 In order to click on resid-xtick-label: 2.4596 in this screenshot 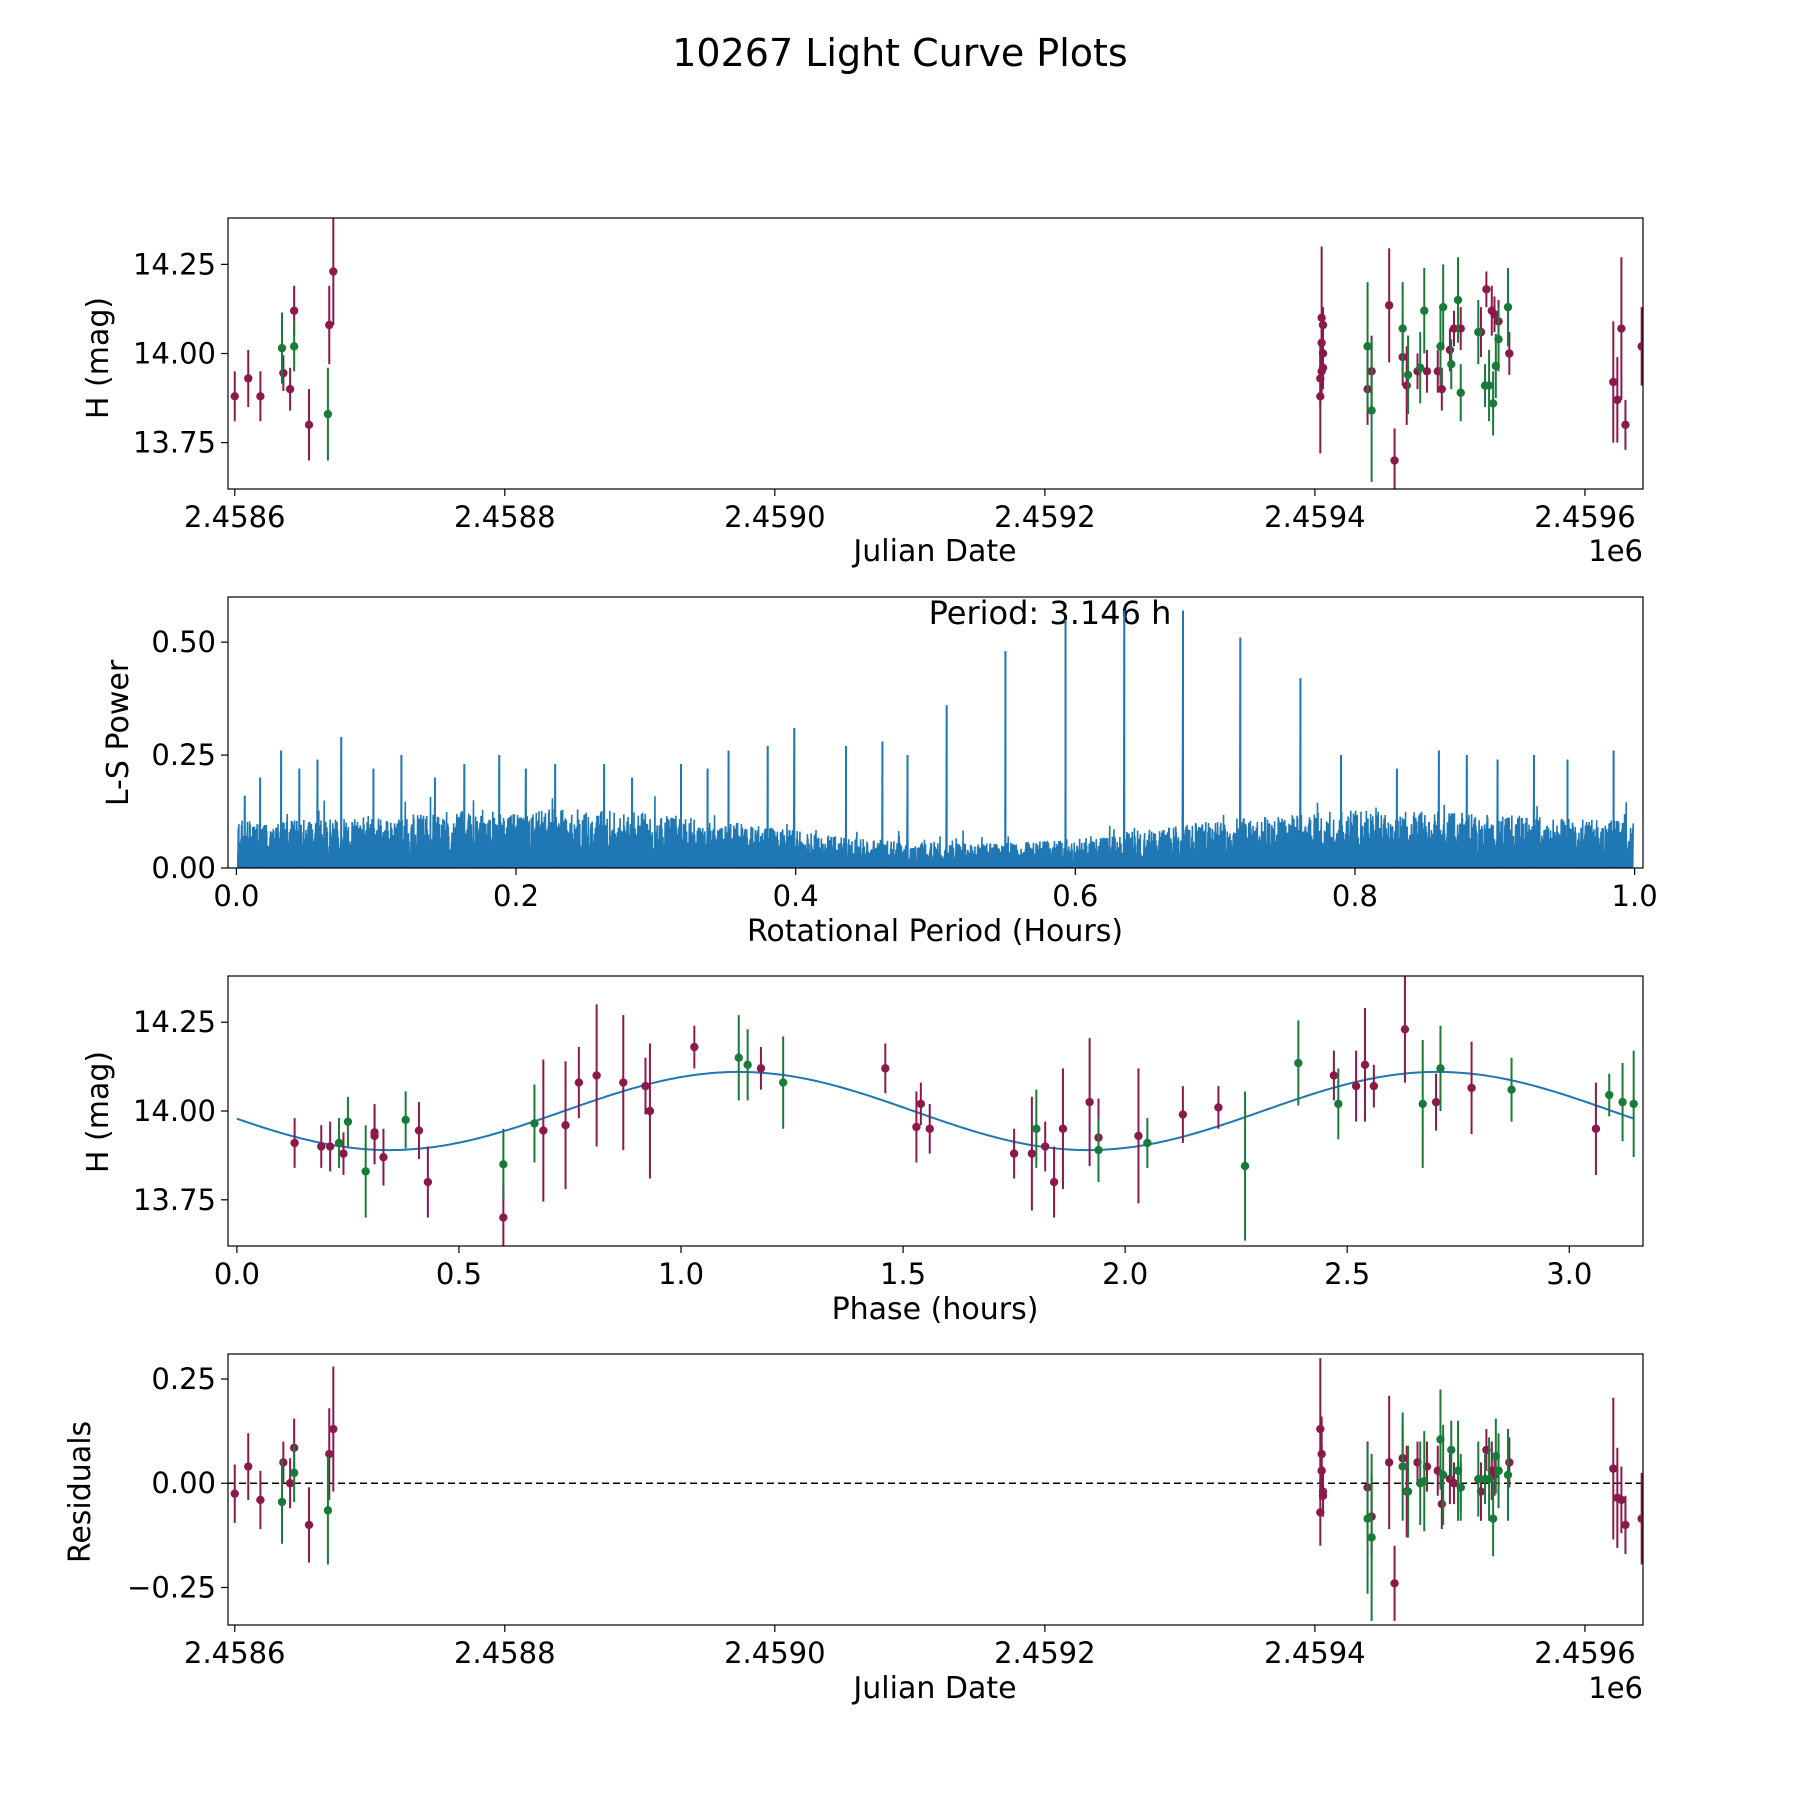, I will do `click(1584, 1653)`.